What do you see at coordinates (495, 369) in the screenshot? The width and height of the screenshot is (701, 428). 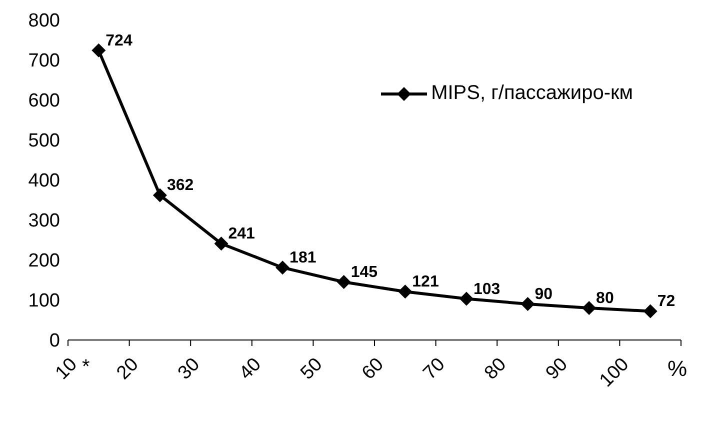 I see `x-tick-label: 80` at bounding box center [495, 369].